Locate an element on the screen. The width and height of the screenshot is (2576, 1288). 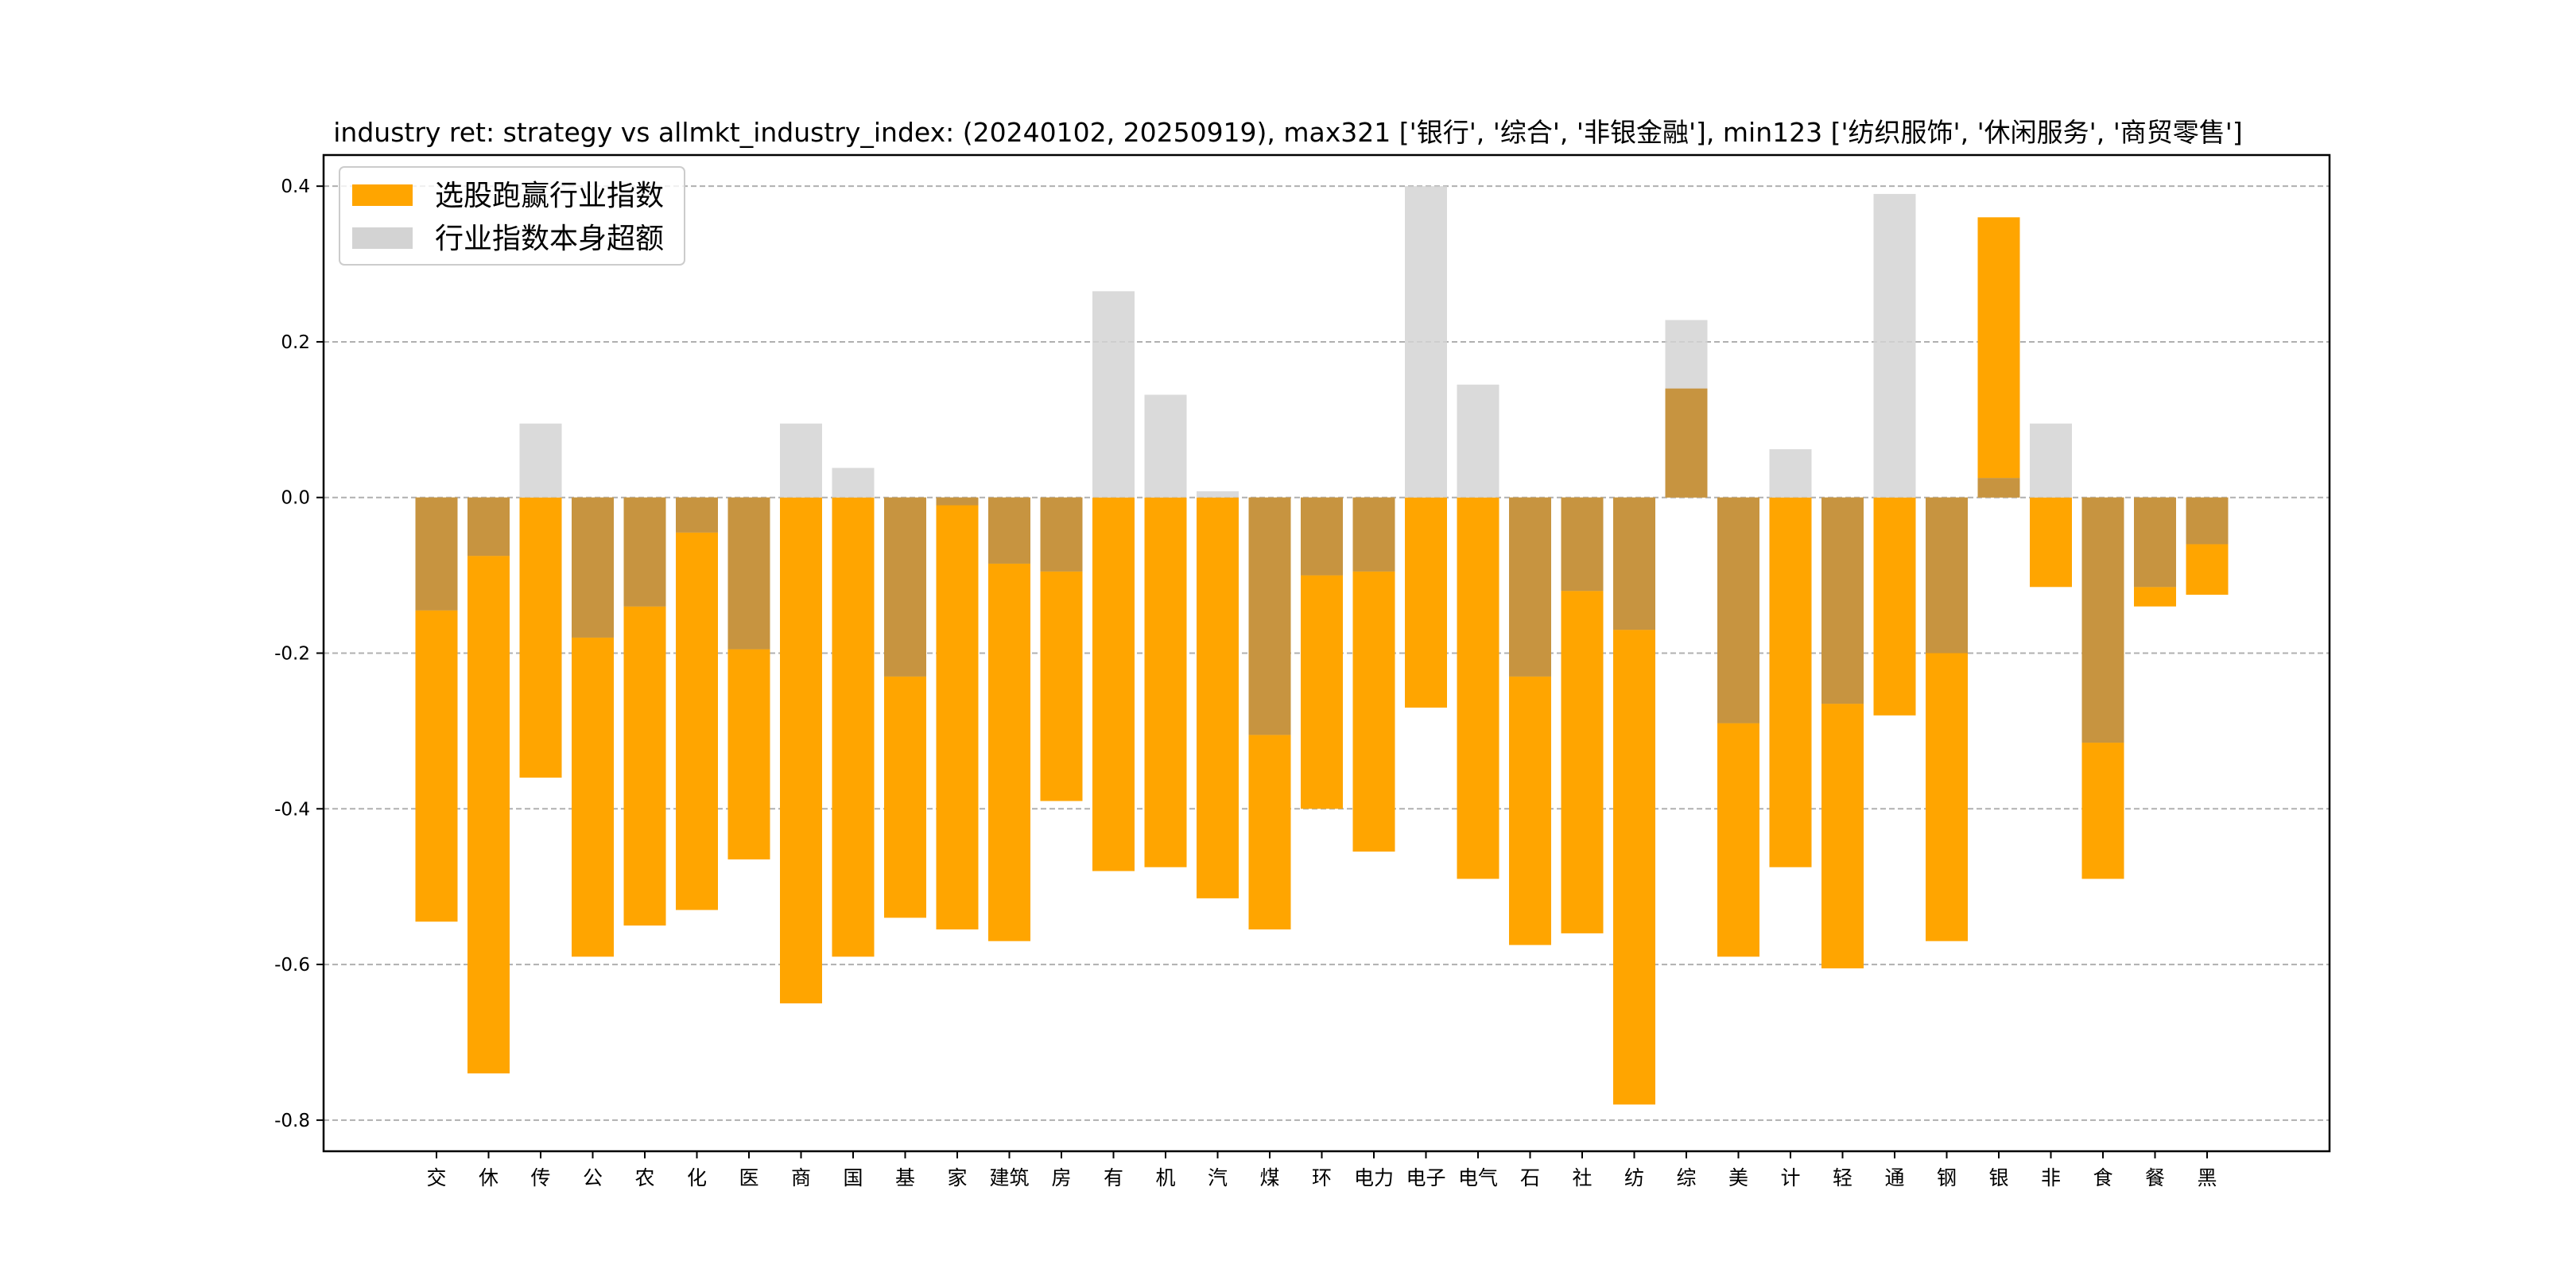
x-tick-label: 电子 is located at coordinates (1425, 1177).